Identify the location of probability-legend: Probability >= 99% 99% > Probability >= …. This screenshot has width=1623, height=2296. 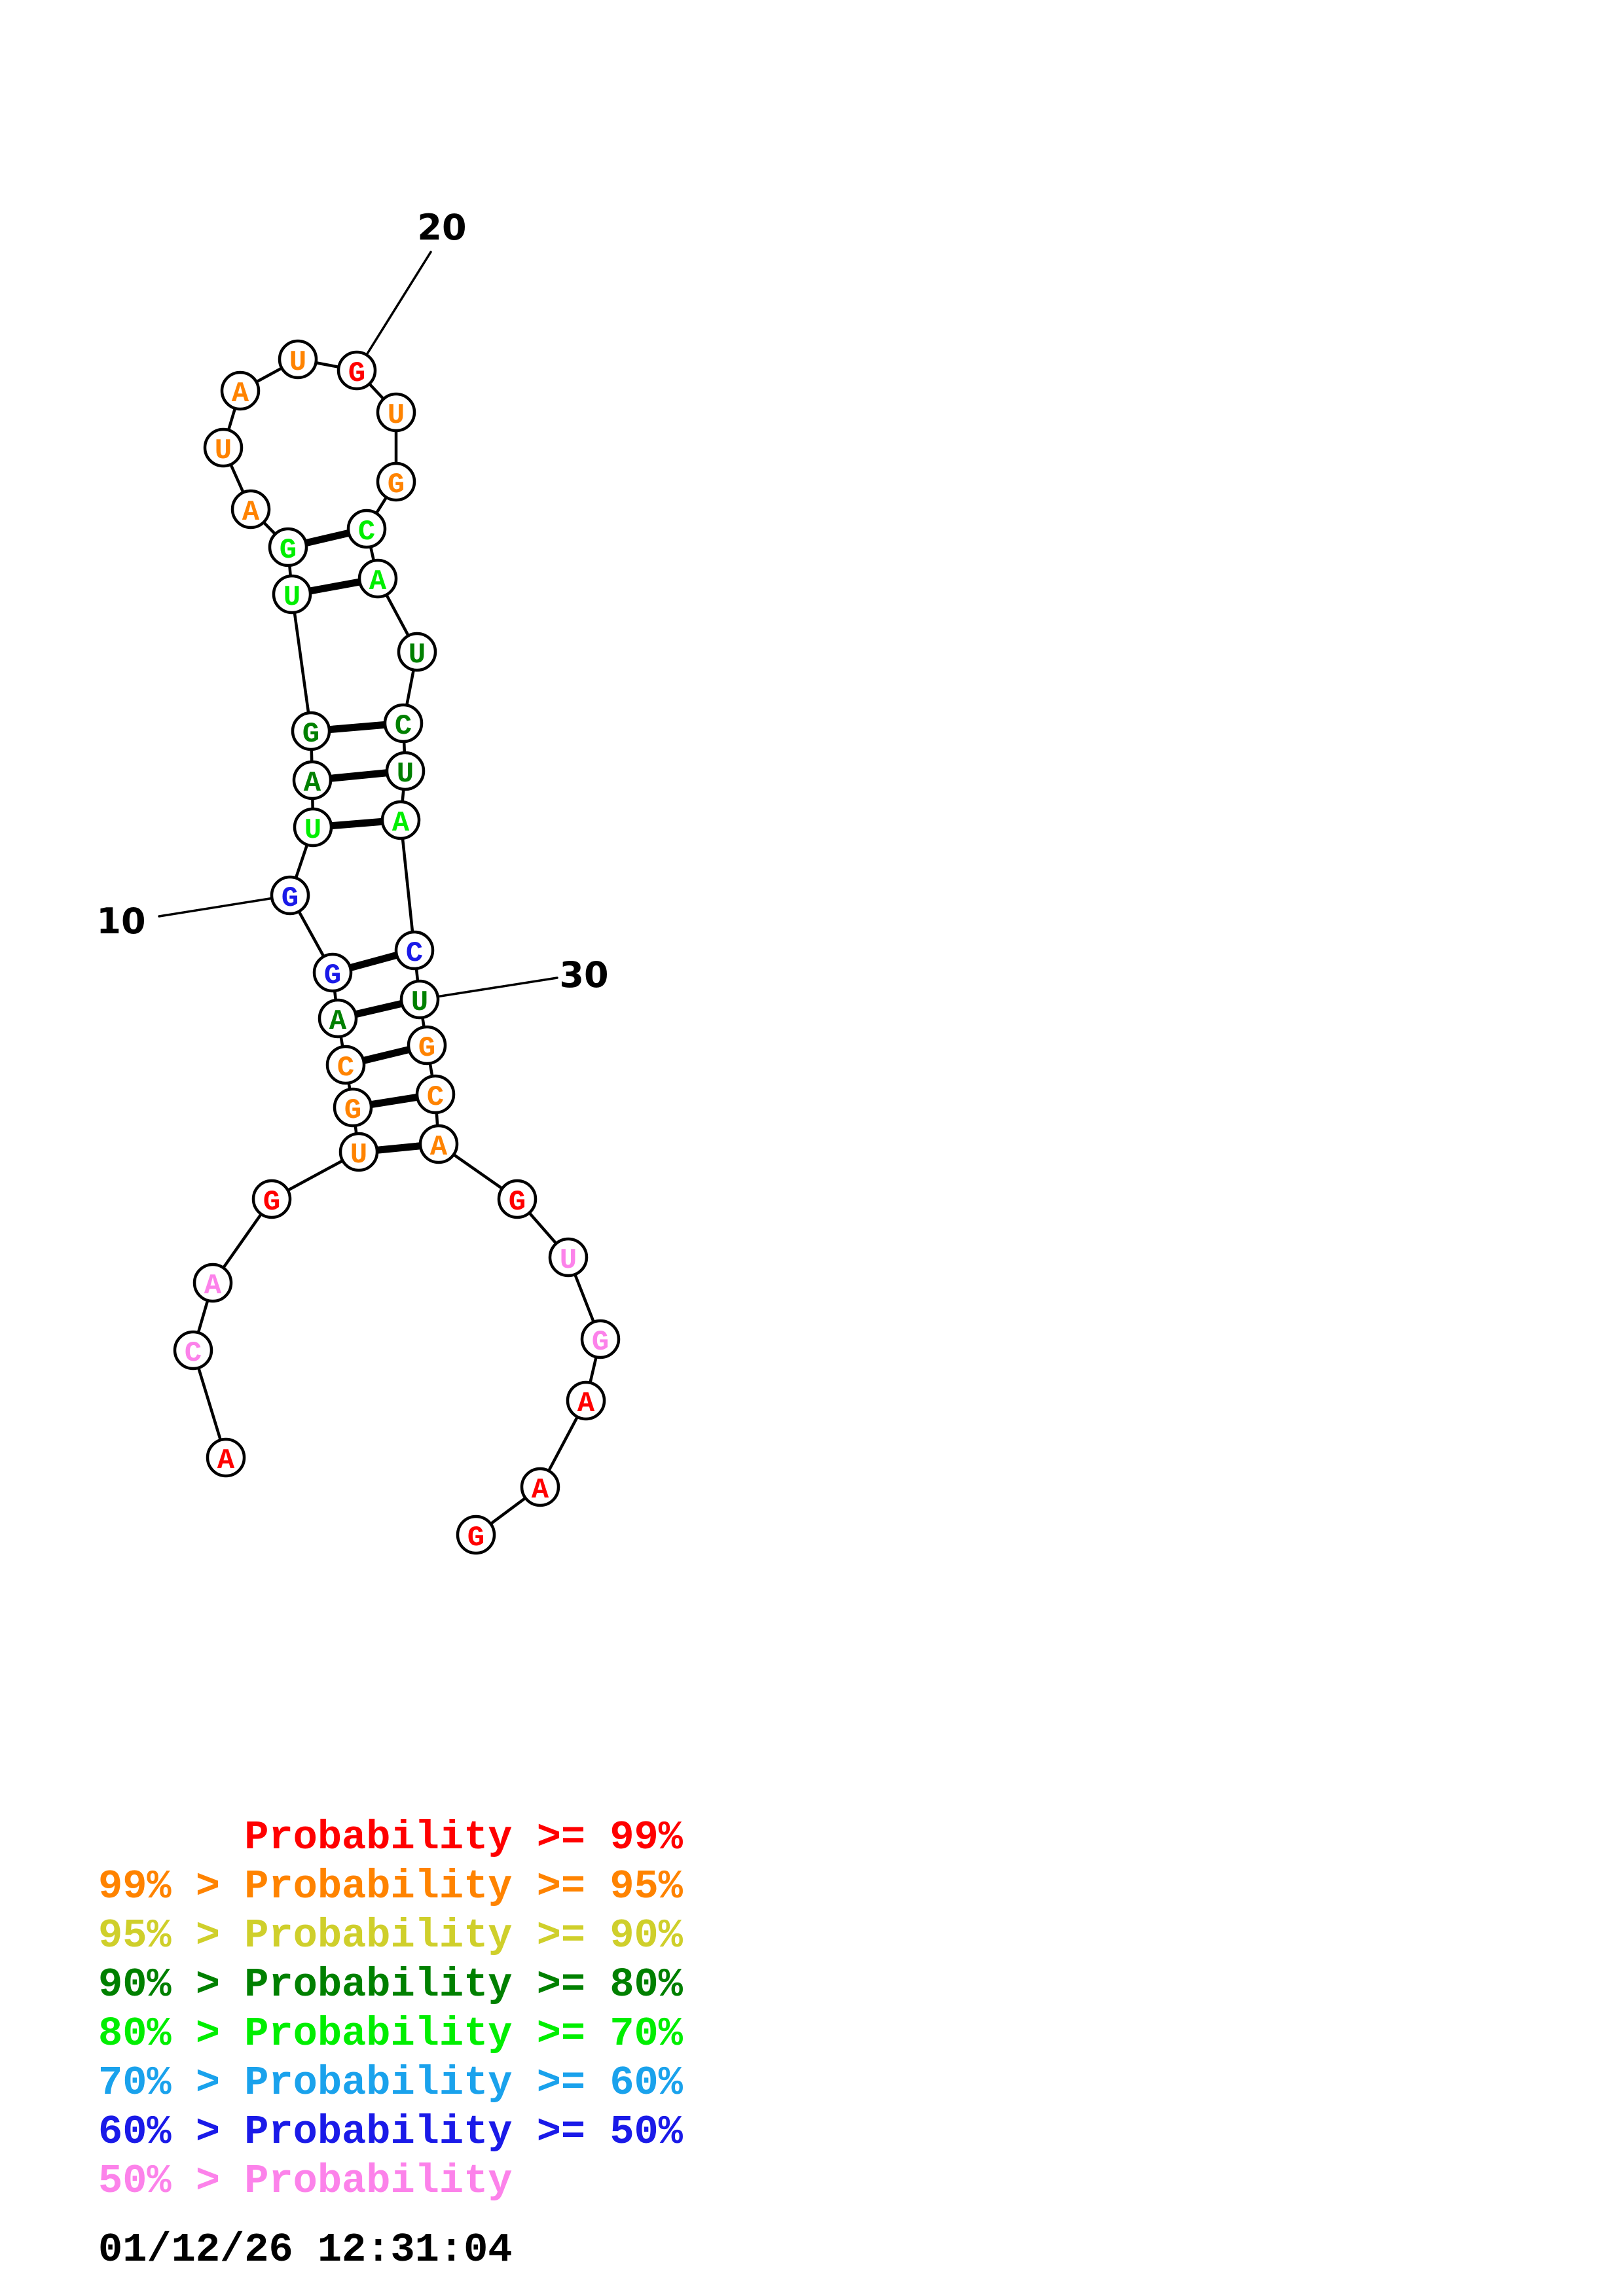
(390, 2009).